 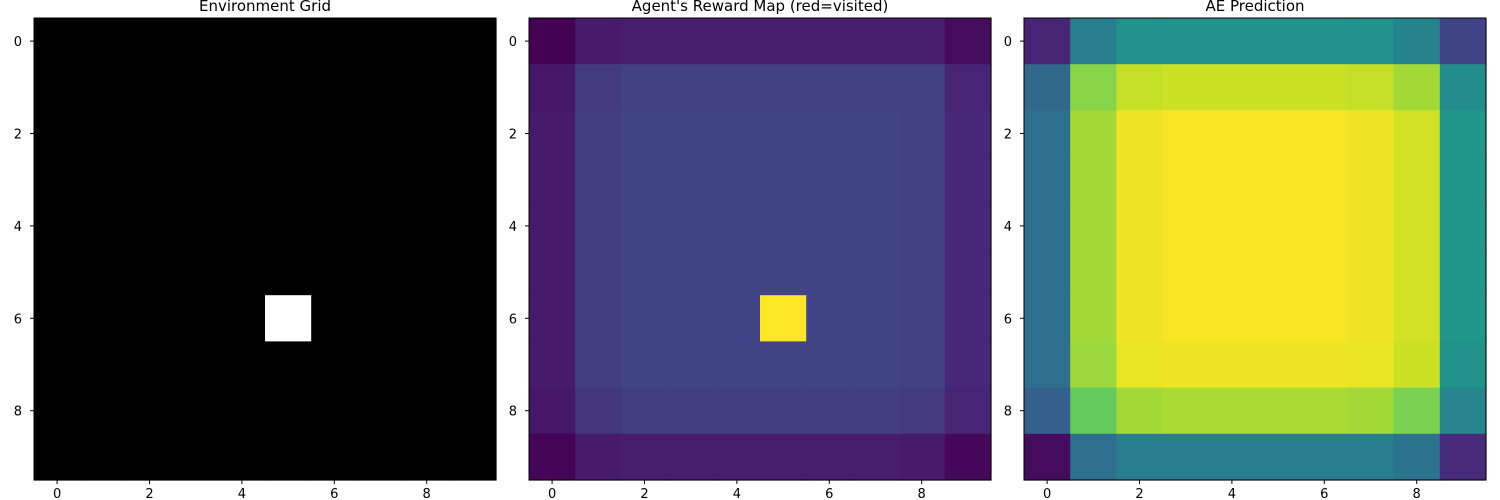 I want to click on chart-title: Environment Grid, so click(x=265, y=7).